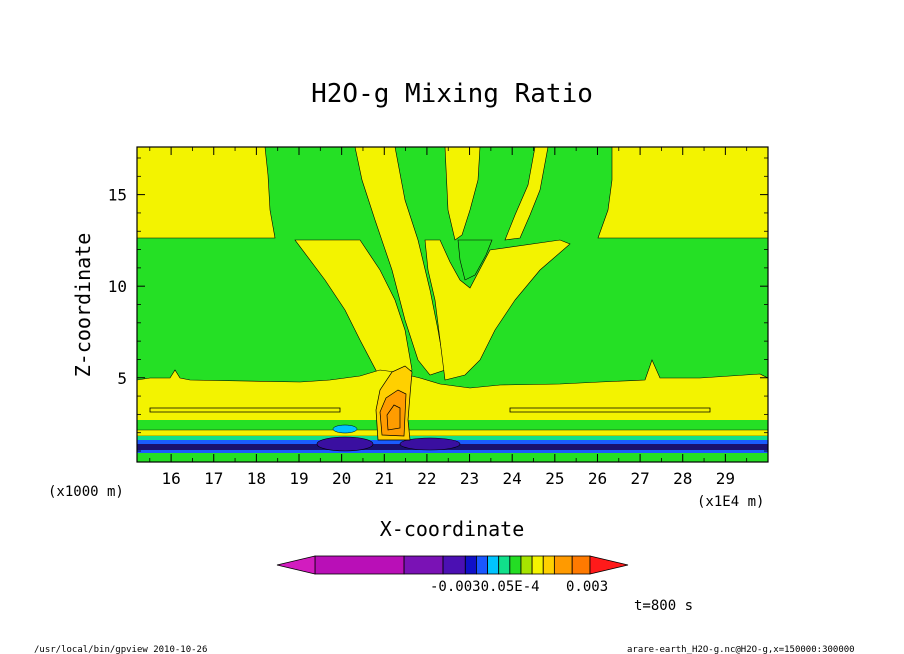  Describe the element at coordinates (213, 478) in the screenshot. I see `x-tick-label: 17` at that location.